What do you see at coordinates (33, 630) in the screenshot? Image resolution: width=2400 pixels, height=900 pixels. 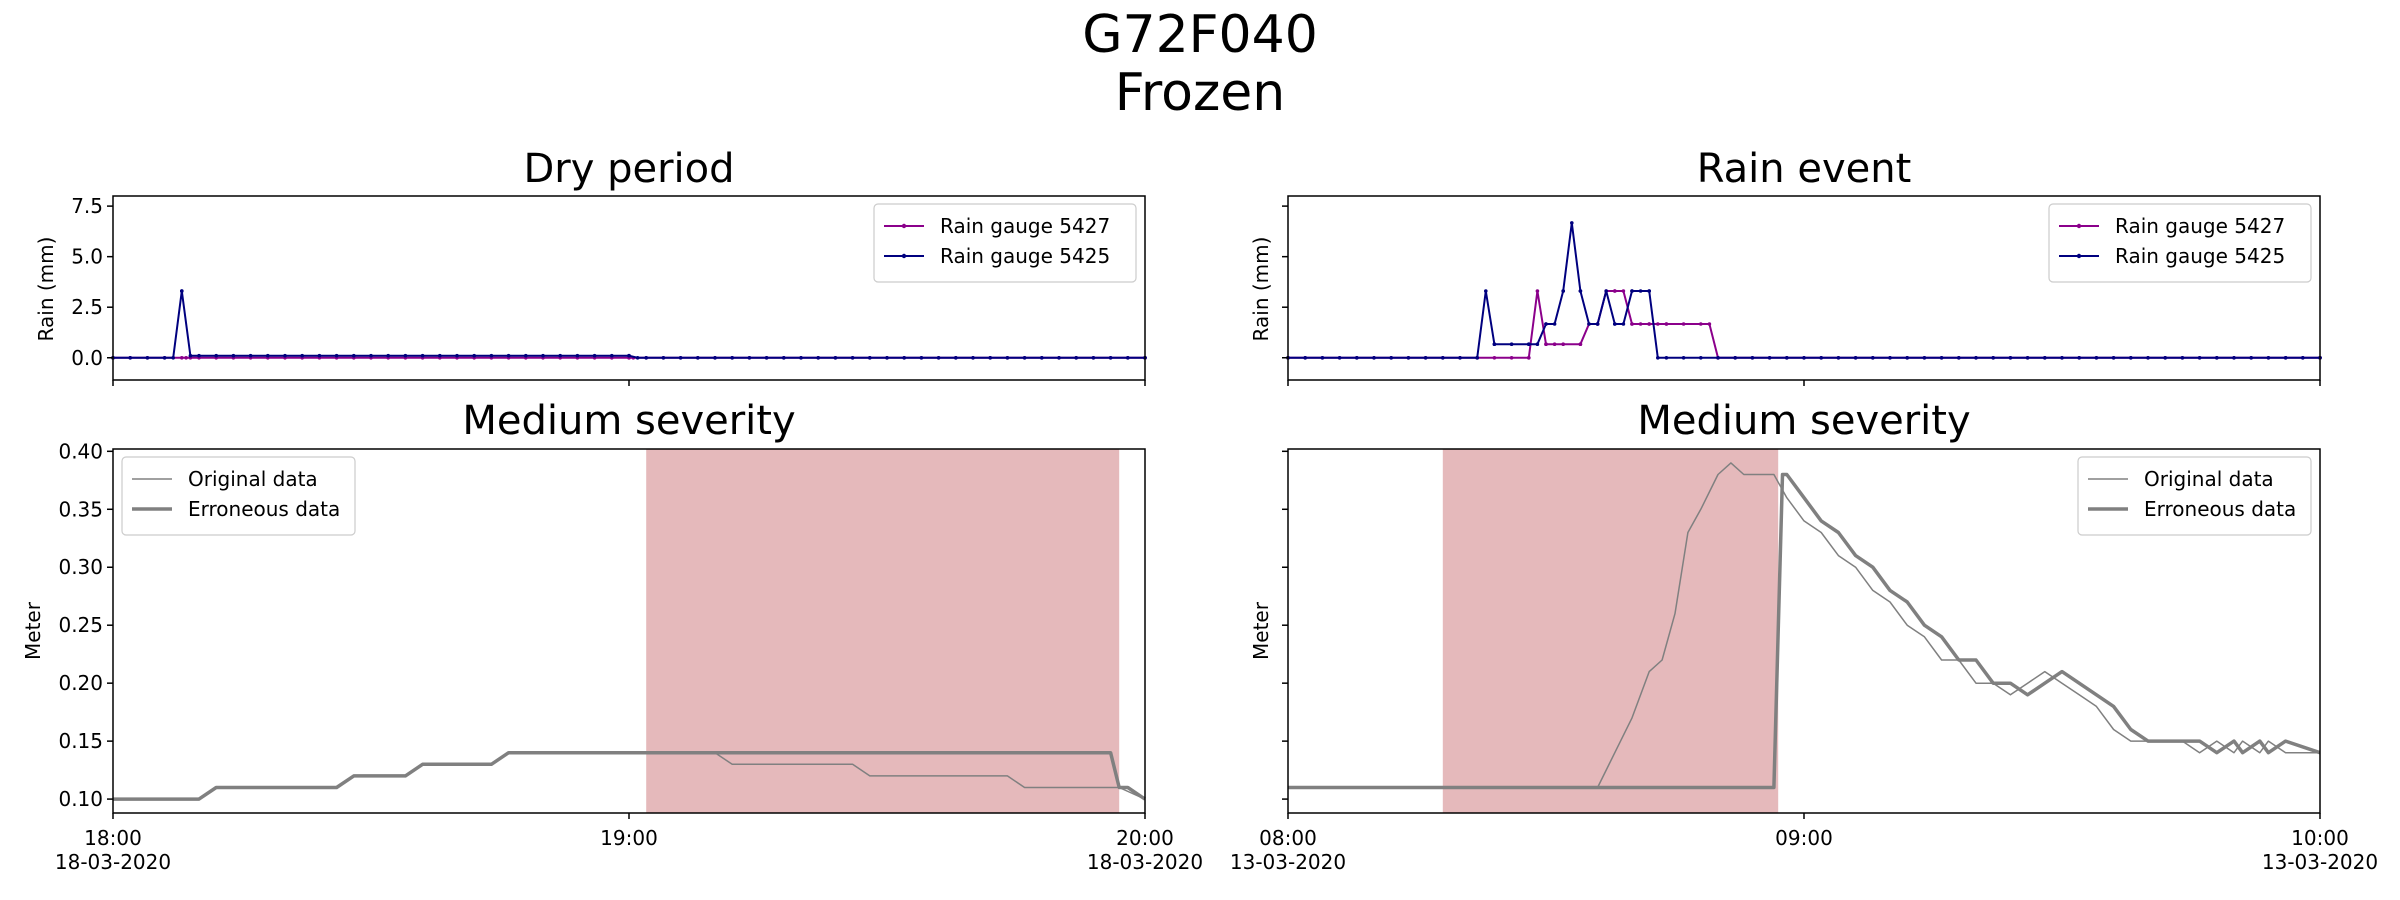 I see `y-axis-label: Meter` at bounding box center [33, 630].